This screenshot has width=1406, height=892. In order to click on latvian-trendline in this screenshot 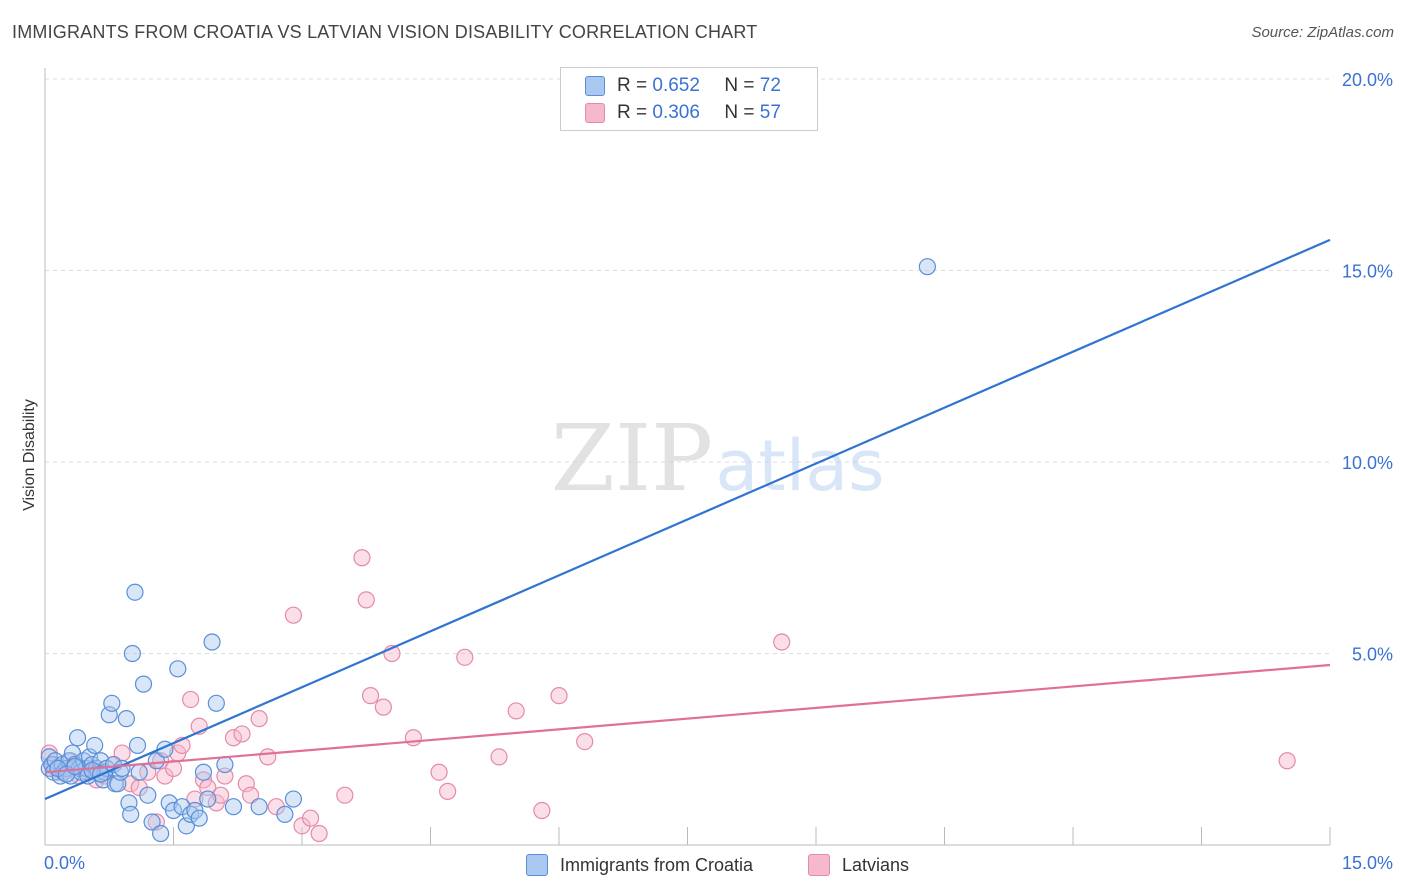, I will do `click(687, 718)`.